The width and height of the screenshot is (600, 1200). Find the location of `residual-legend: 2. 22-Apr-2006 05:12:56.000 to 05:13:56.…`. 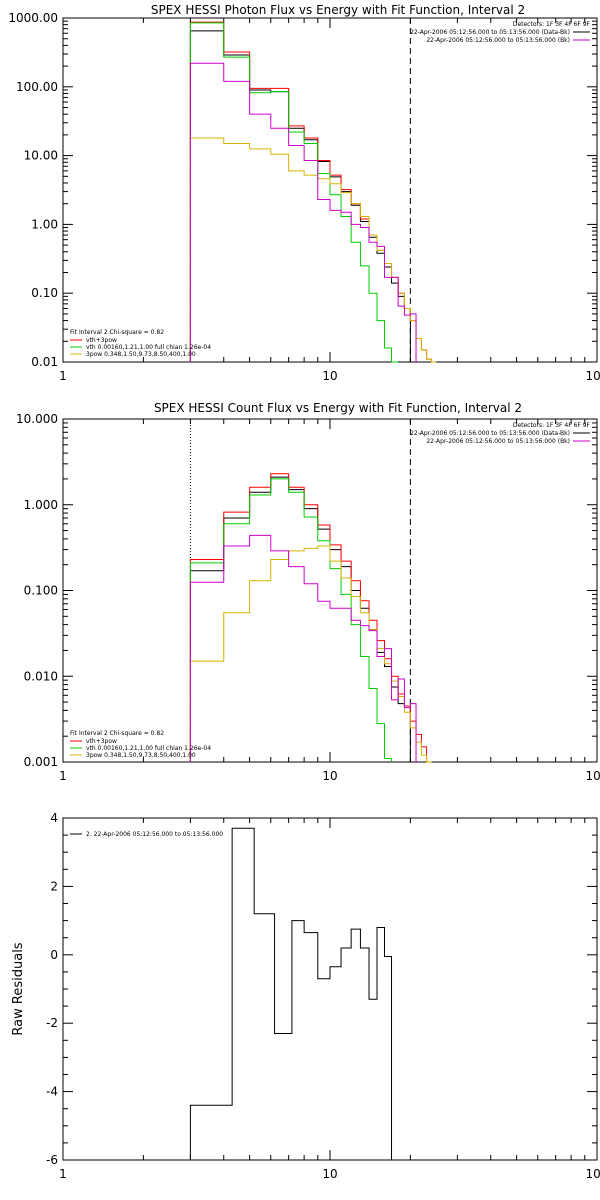

residual-legend: 2. 22-Apr-2006 05:12:56.000 to 05:13:56.… is located at coordinates (146, 834).